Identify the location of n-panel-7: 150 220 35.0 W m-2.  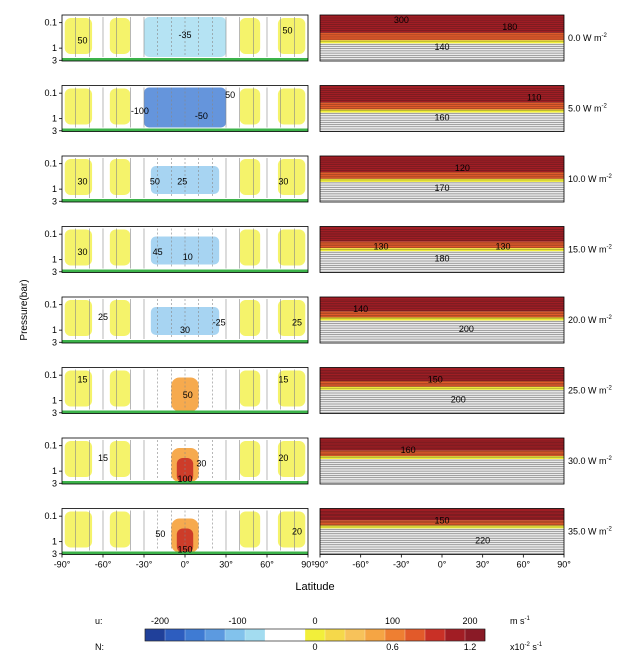
(466, 531).